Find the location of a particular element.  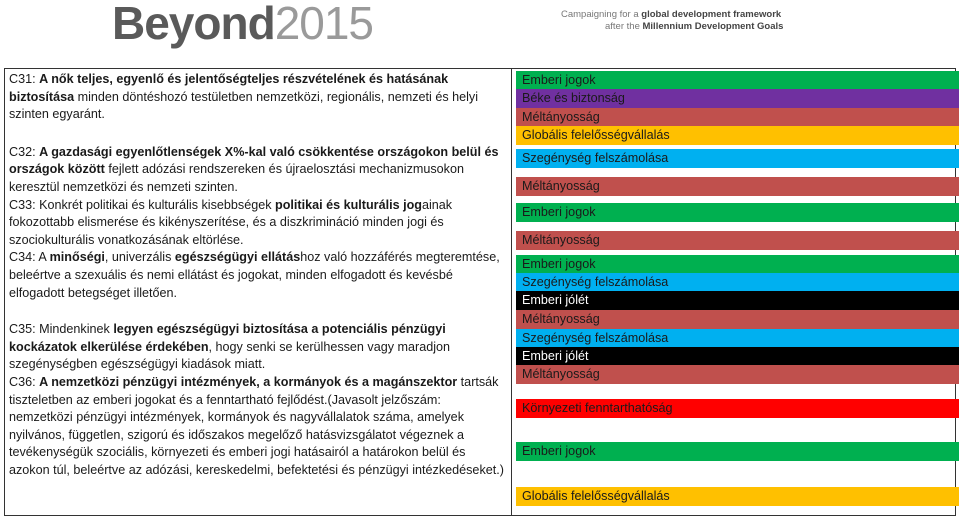

logo-text-2015: 2015 is located at coordinates (324, 24).